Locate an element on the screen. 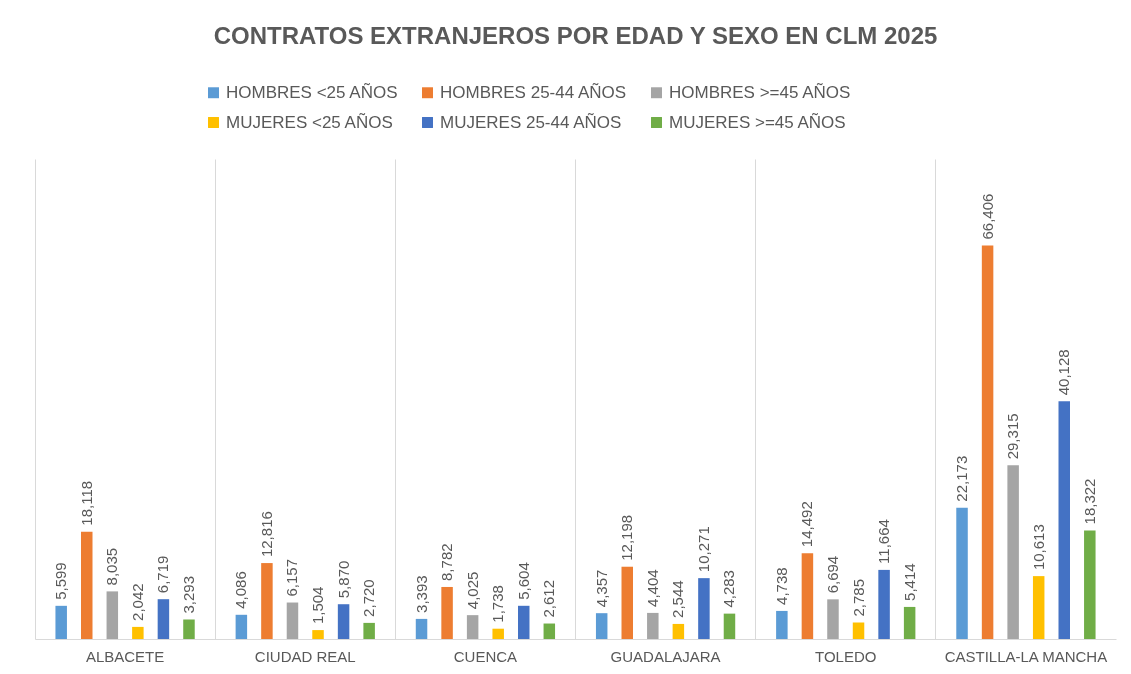 This screenshot has height=674, width=1131. data-label: 10,613 is located at coordinates (1038, 547).